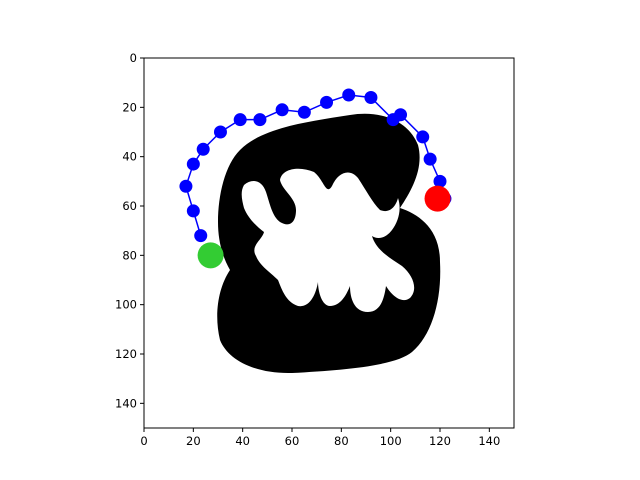 The height and width of the screenshot is (480, 640). What do you see at coordinates (320, 438) in the screenshot?
I see `x-axis: 0 20 40 60 80 100 120 140` at bounding box center [320, 438].